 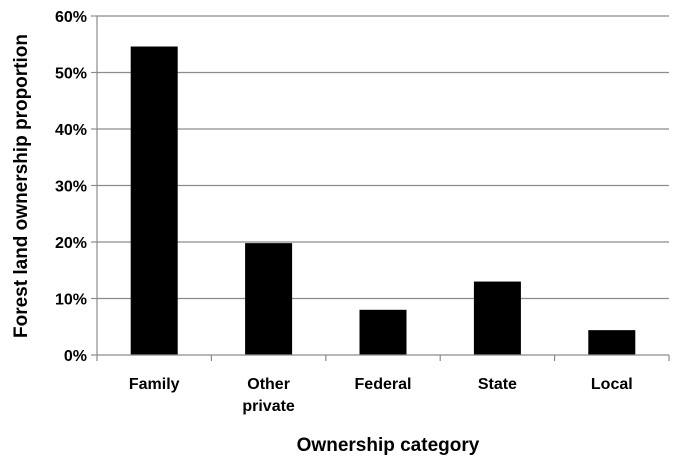 What do you see at coordinates (71, 243) in the screenshot?
I see `y-tick-label: 20%` at bounding box center [71, 243].